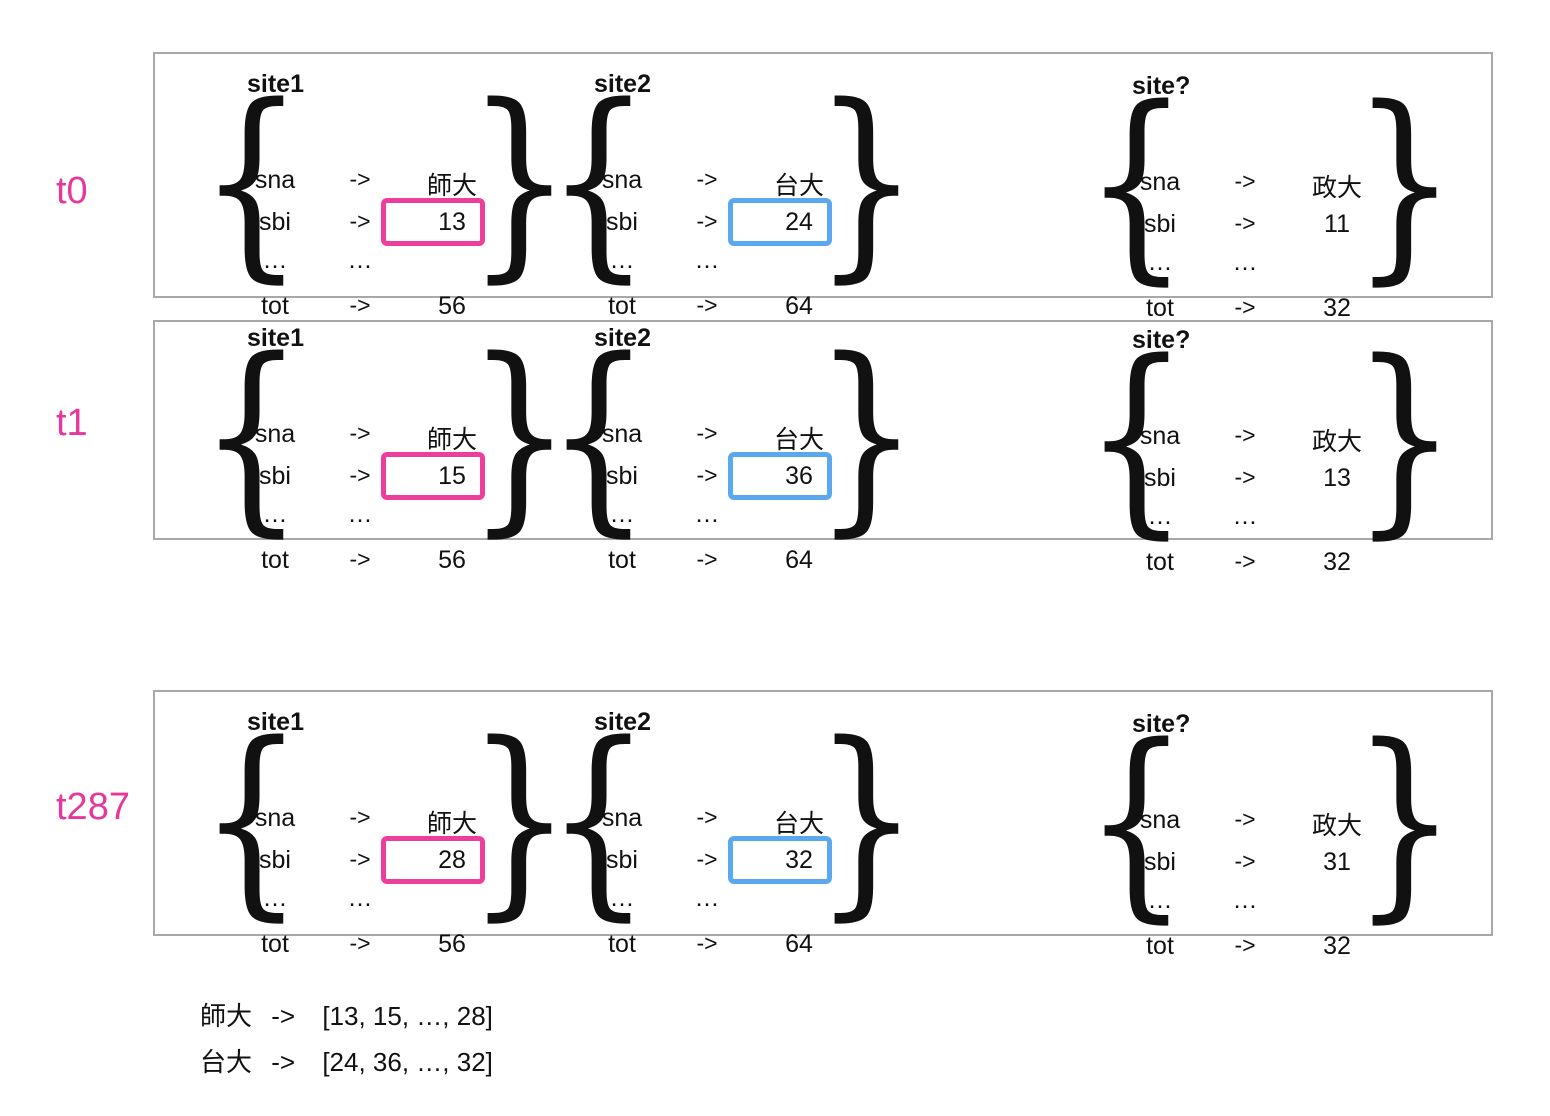 This screenshot has width=1550, height=1116. Describe the element at coordinates (226, 1016) in the screenshot. I see `summary-name: 師大` at that location.